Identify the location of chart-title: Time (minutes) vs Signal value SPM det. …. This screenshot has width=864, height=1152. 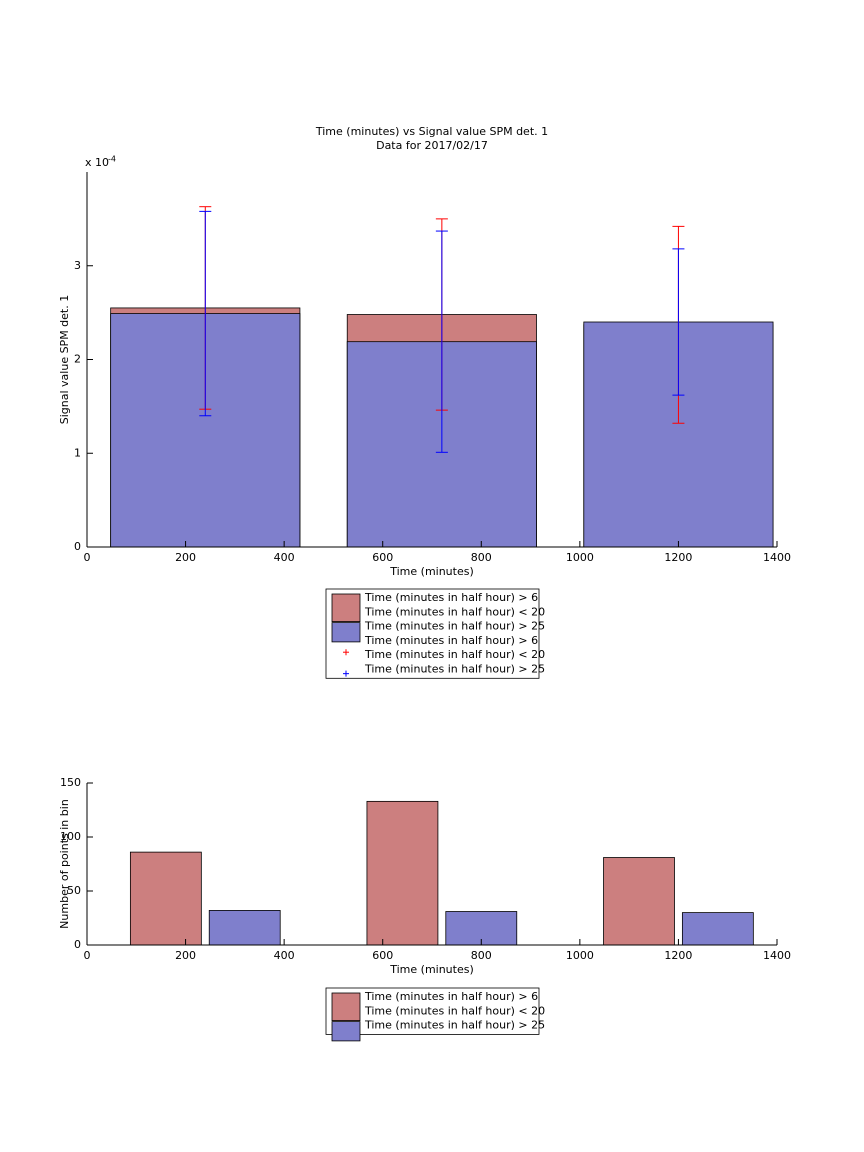
(431, 131).